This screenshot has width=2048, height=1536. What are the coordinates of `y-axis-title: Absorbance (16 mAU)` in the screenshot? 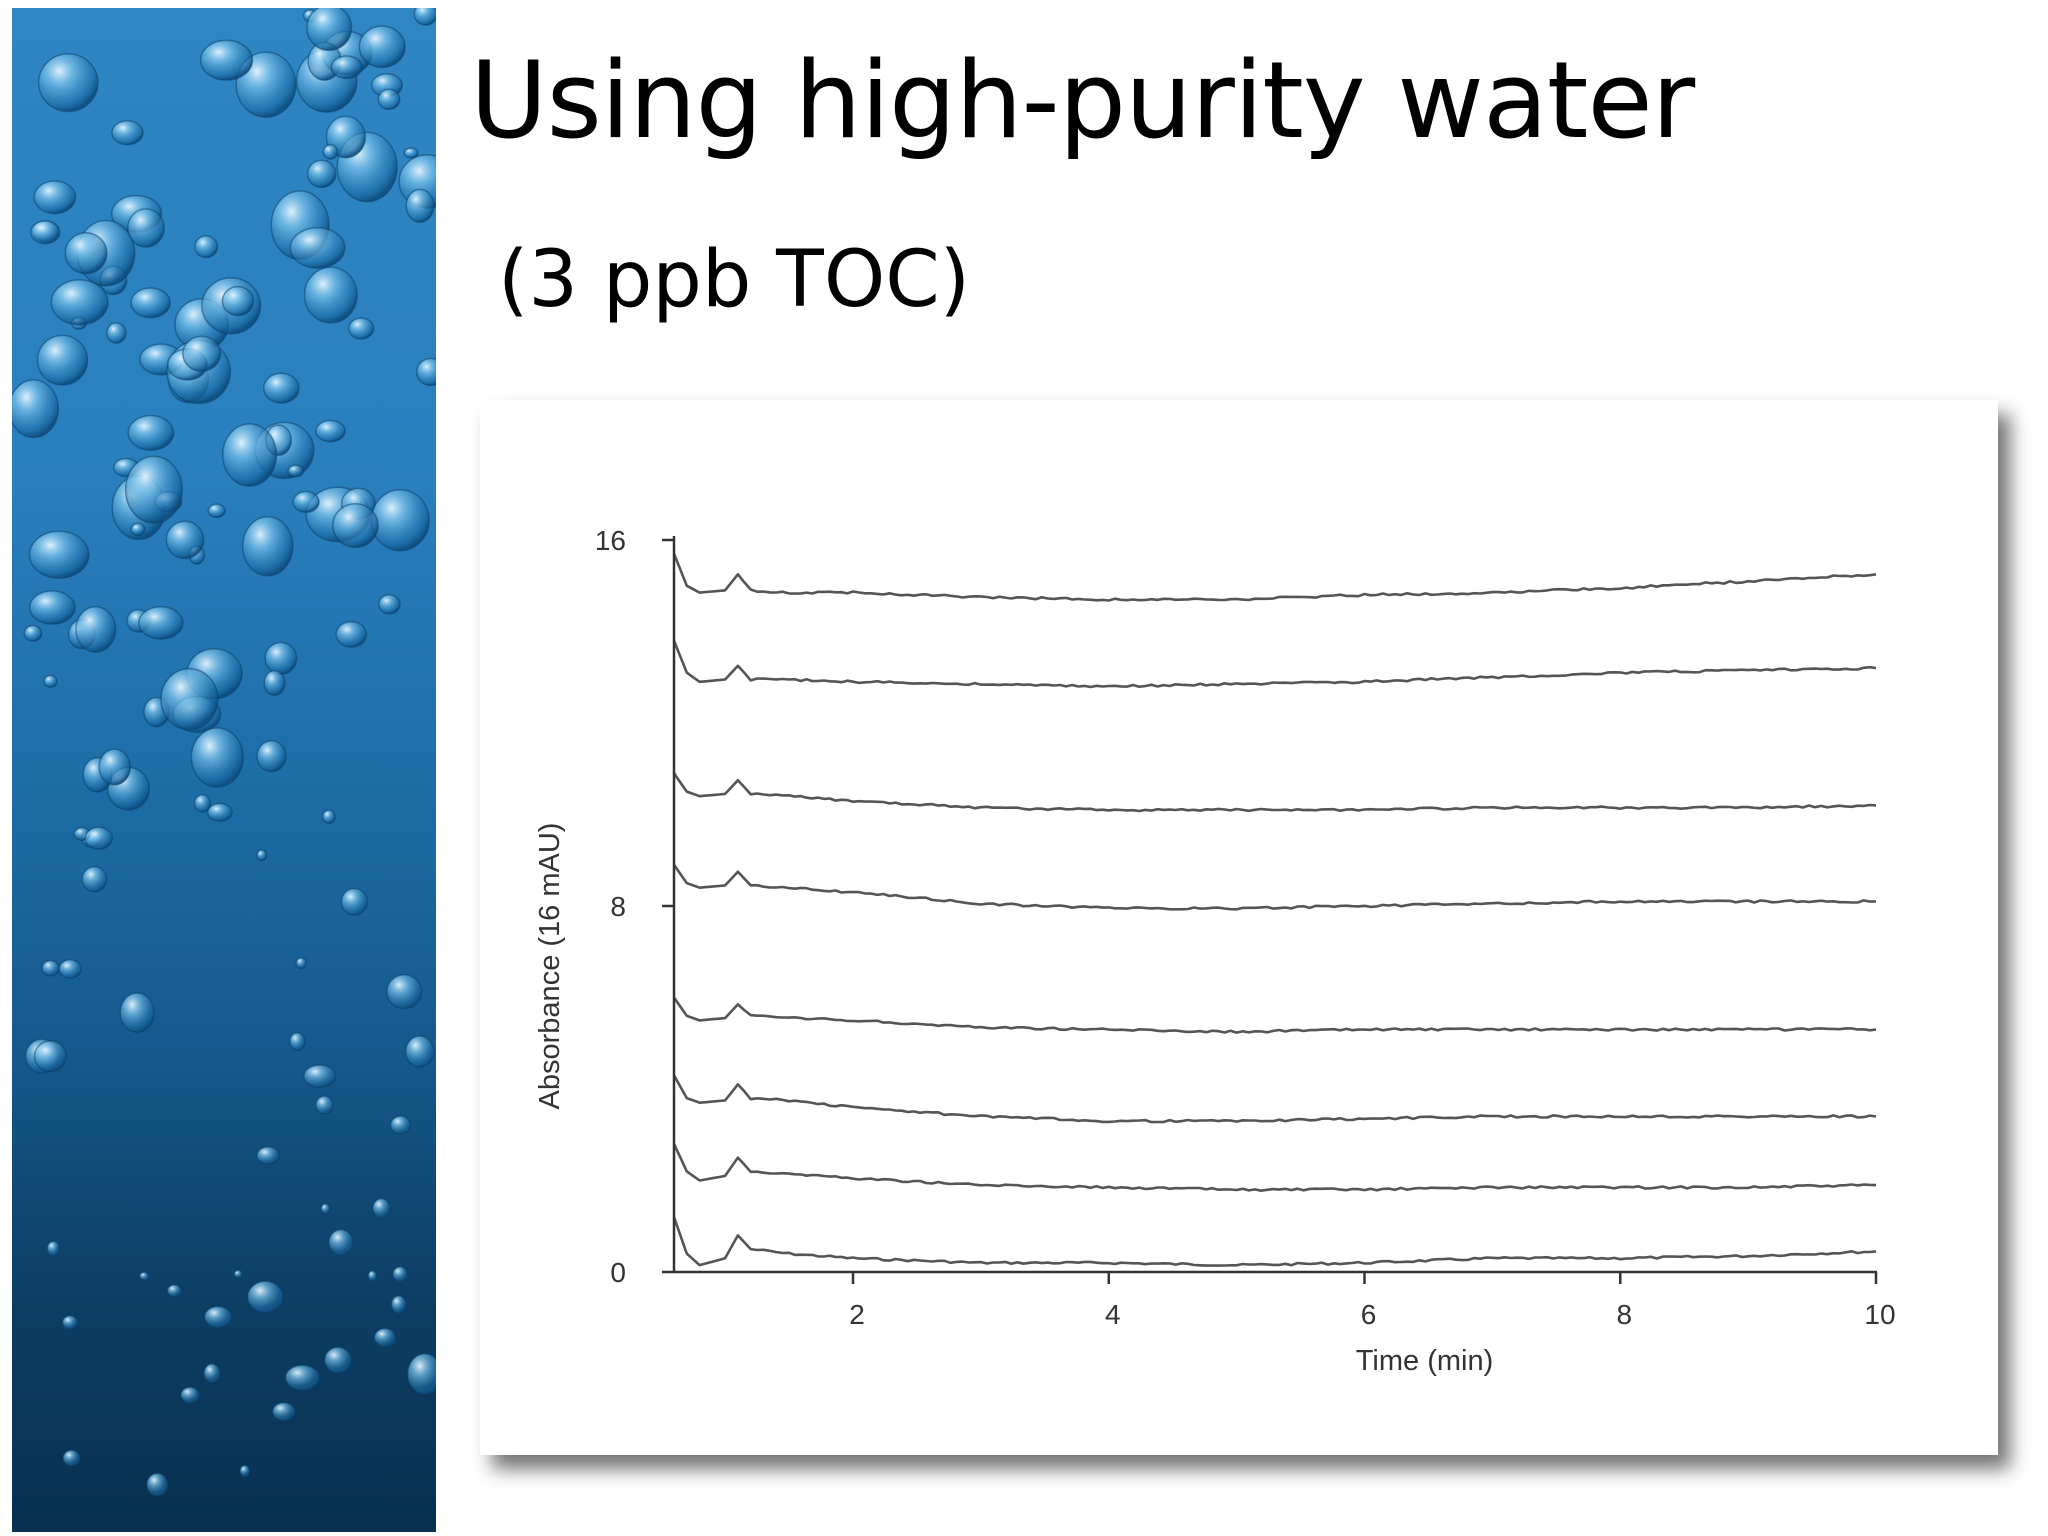 It's located at (550, 966).